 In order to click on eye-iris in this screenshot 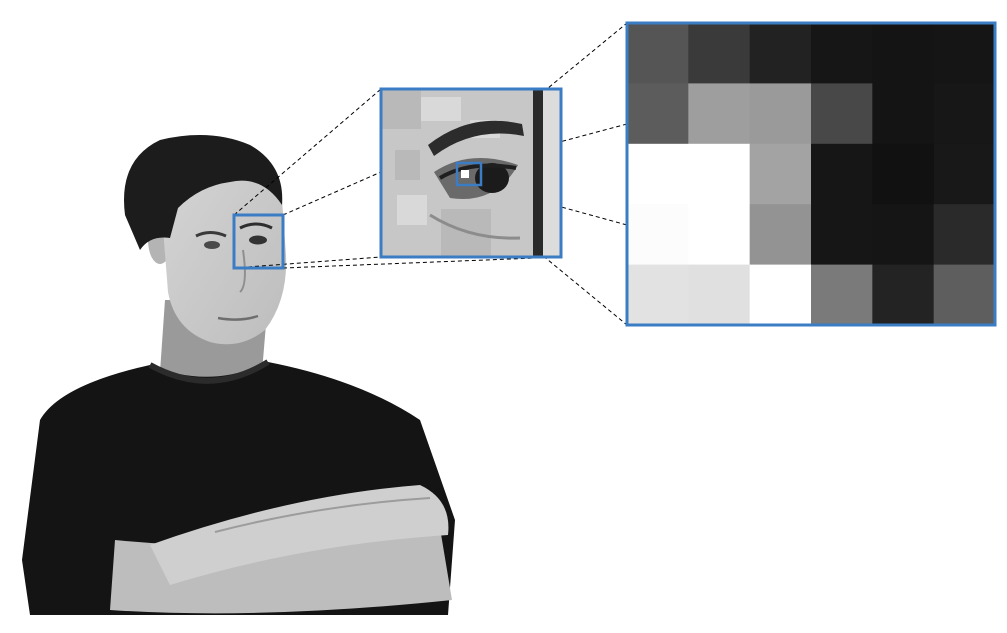, I will do `click(492, 178)`.